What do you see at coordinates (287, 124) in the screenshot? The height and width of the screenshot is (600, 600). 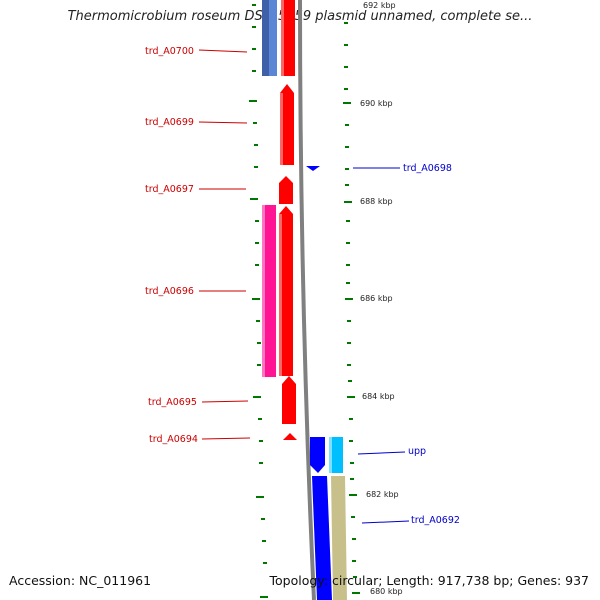 I see `gene-arrow-trd_A0699` at bounding box center [287, 124].